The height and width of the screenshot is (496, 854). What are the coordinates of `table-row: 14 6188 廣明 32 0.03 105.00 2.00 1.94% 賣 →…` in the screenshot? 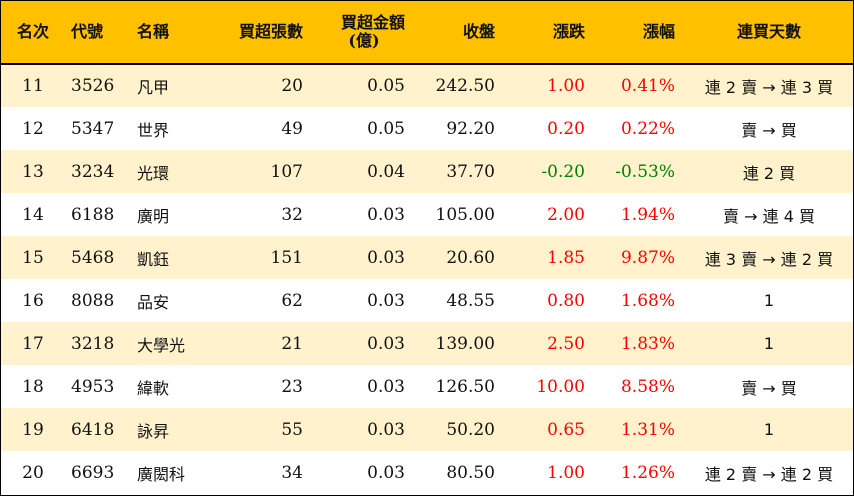 It's located at (427, 214).